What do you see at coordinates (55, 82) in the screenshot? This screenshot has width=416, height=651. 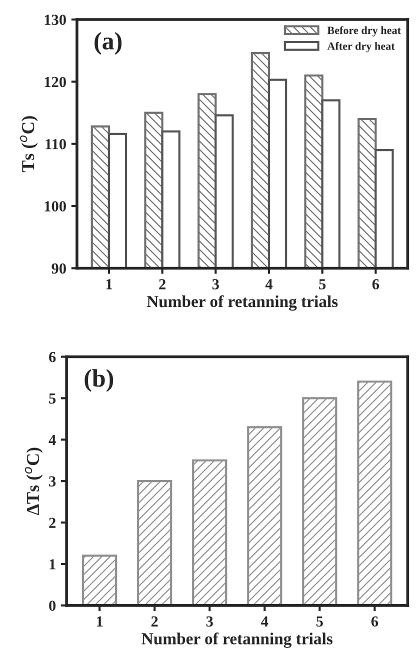 I see `y-tick-label: 120` at bounding box center [55, 82].